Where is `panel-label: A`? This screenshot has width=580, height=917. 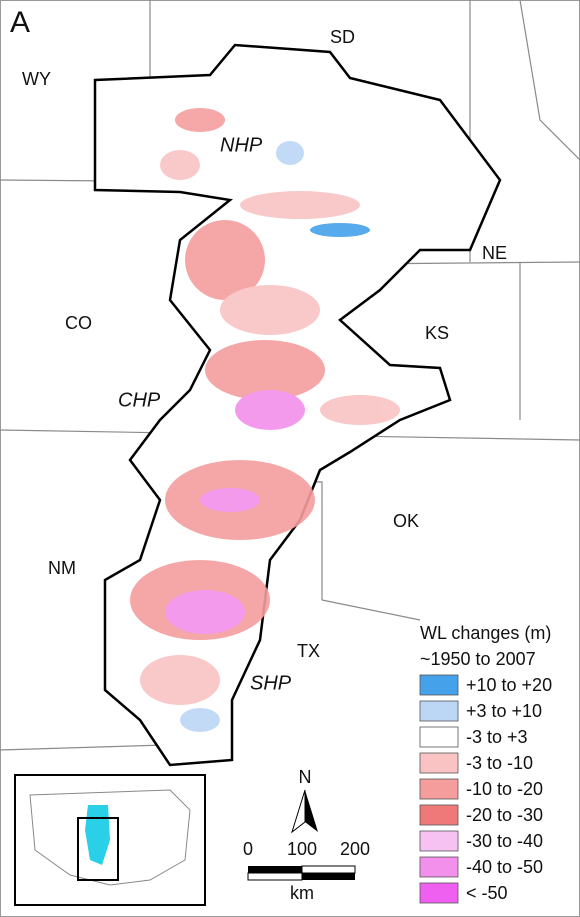
panel-label: A is located at coordinates (20, 22).